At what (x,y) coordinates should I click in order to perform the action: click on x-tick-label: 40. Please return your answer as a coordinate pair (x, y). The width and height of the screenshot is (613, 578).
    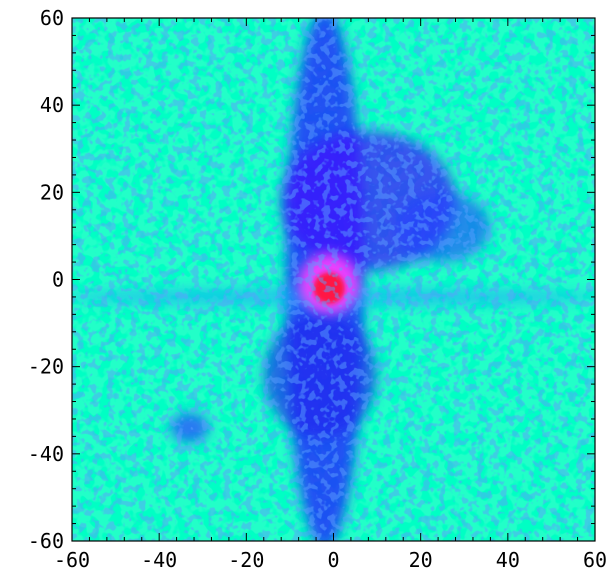
    Looking at the image, I should click on (508, 560).